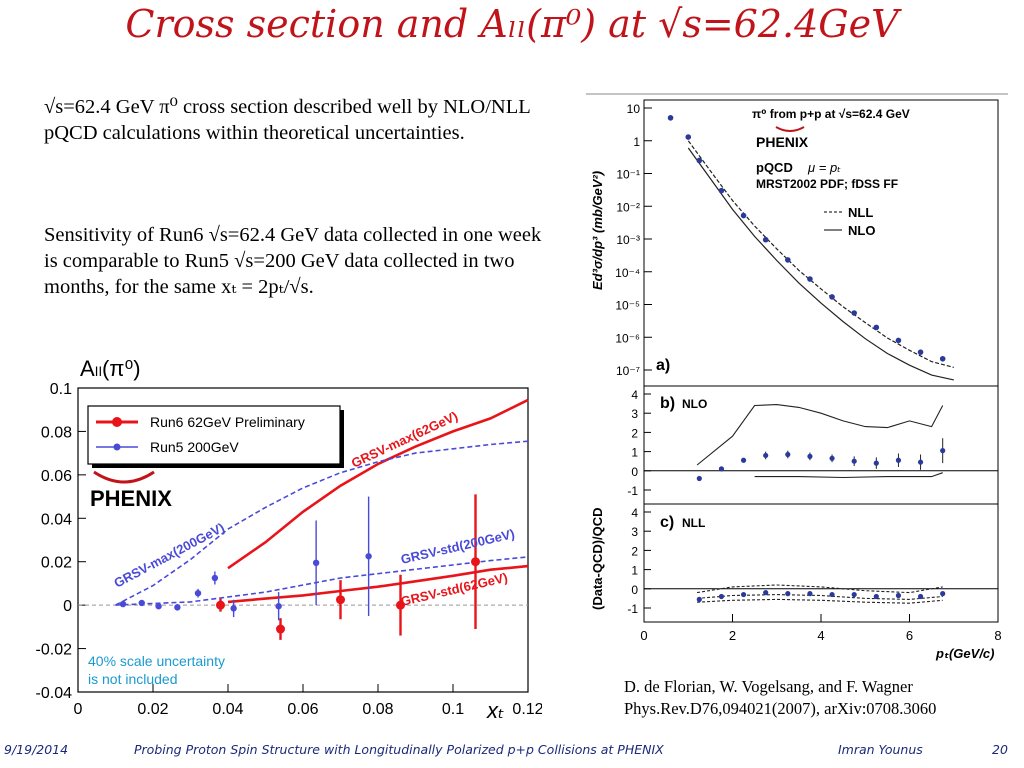 The width and height of the screenshot is (1024, 768). Describe the element at coordinates (133, 679) in the screenshot. I see `scale-note-line2: is not included` at that location.